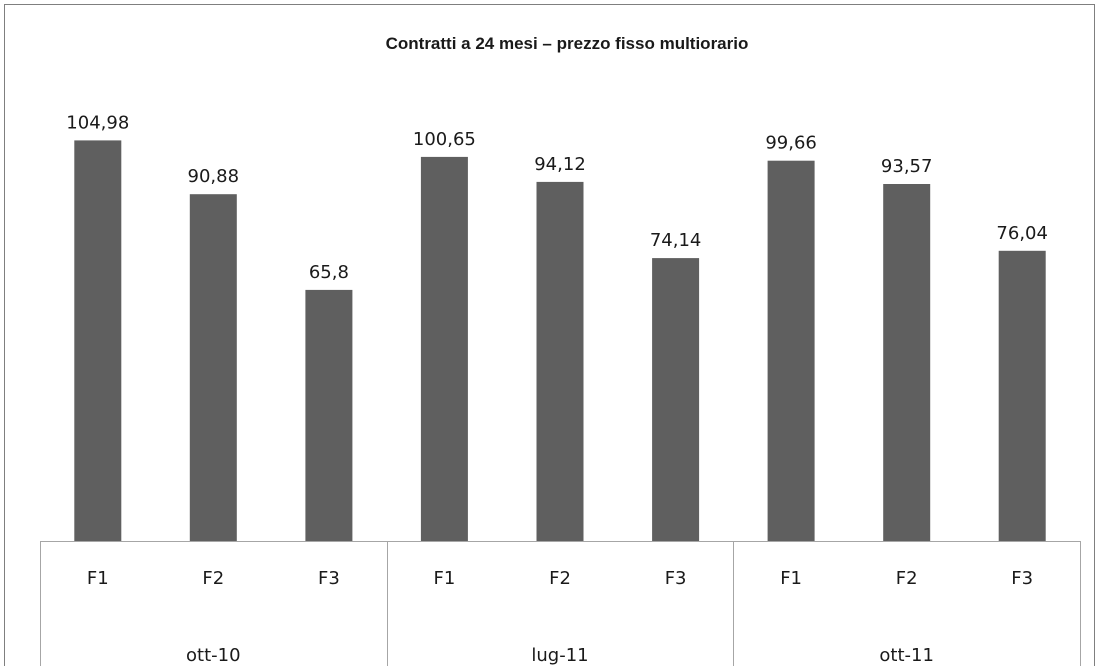 The width and height of the screenshot is (1100, 671). Describe the element at coordinates (329, 272) in the screenshot. I see `data-label: 65,8` at that location.